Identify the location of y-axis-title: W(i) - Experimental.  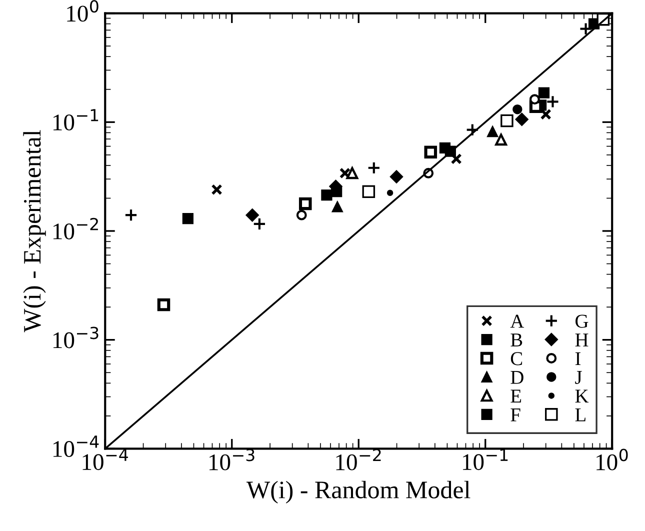
(34, 231).